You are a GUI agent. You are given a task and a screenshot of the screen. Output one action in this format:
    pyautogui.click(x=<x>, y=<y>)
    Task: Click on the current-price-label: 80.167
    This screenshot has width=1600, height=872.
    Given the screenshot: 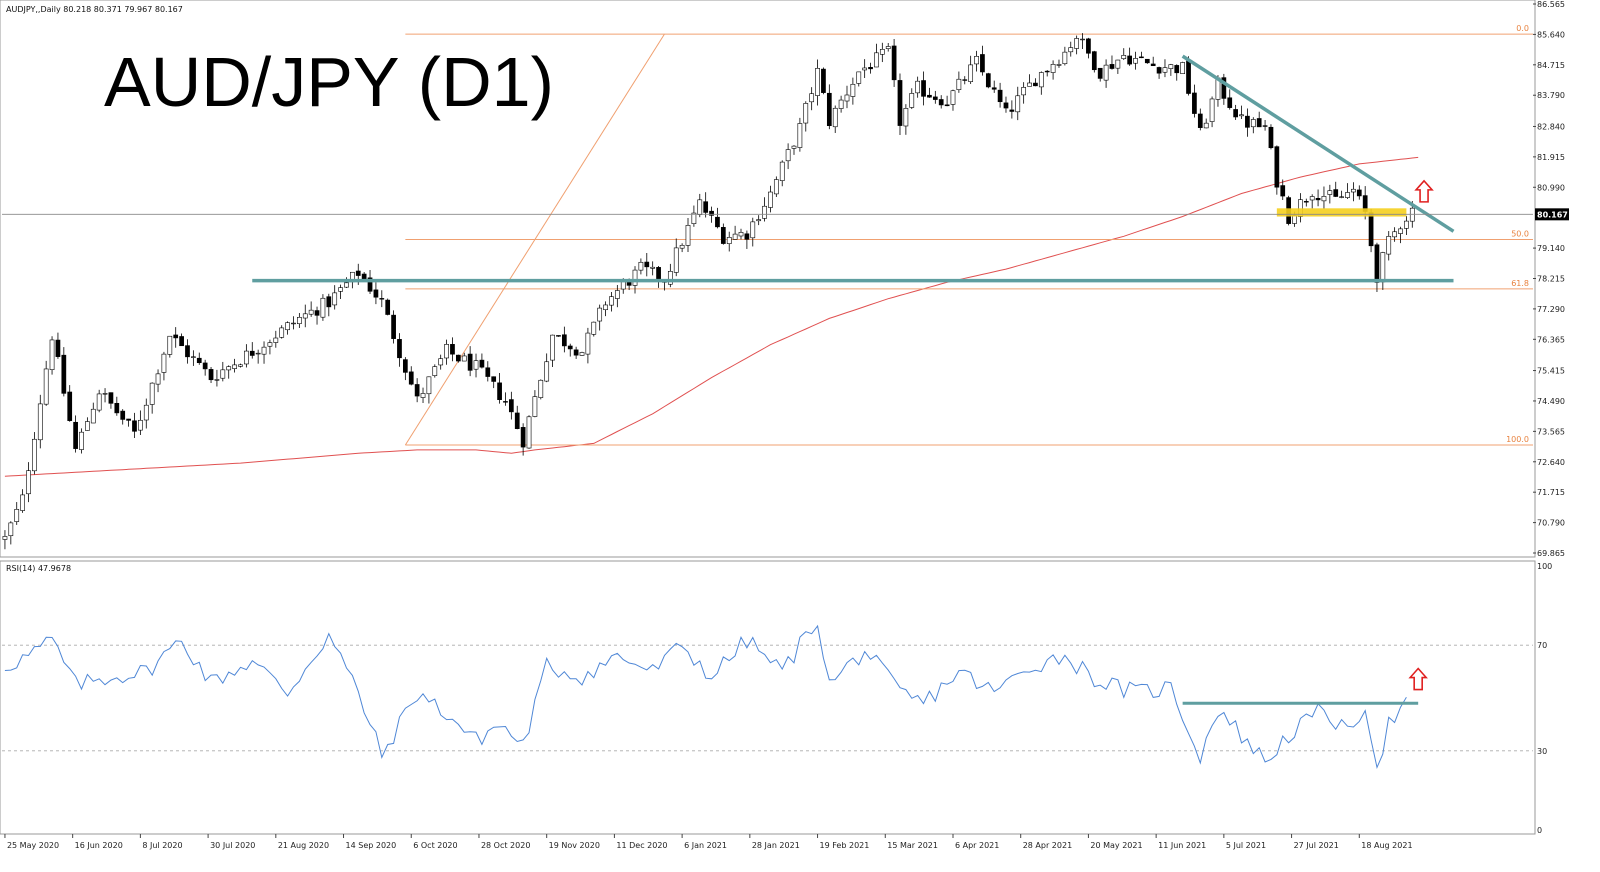 What is the action you would take?
    pyautogui.click(x=1552, y=214)
    